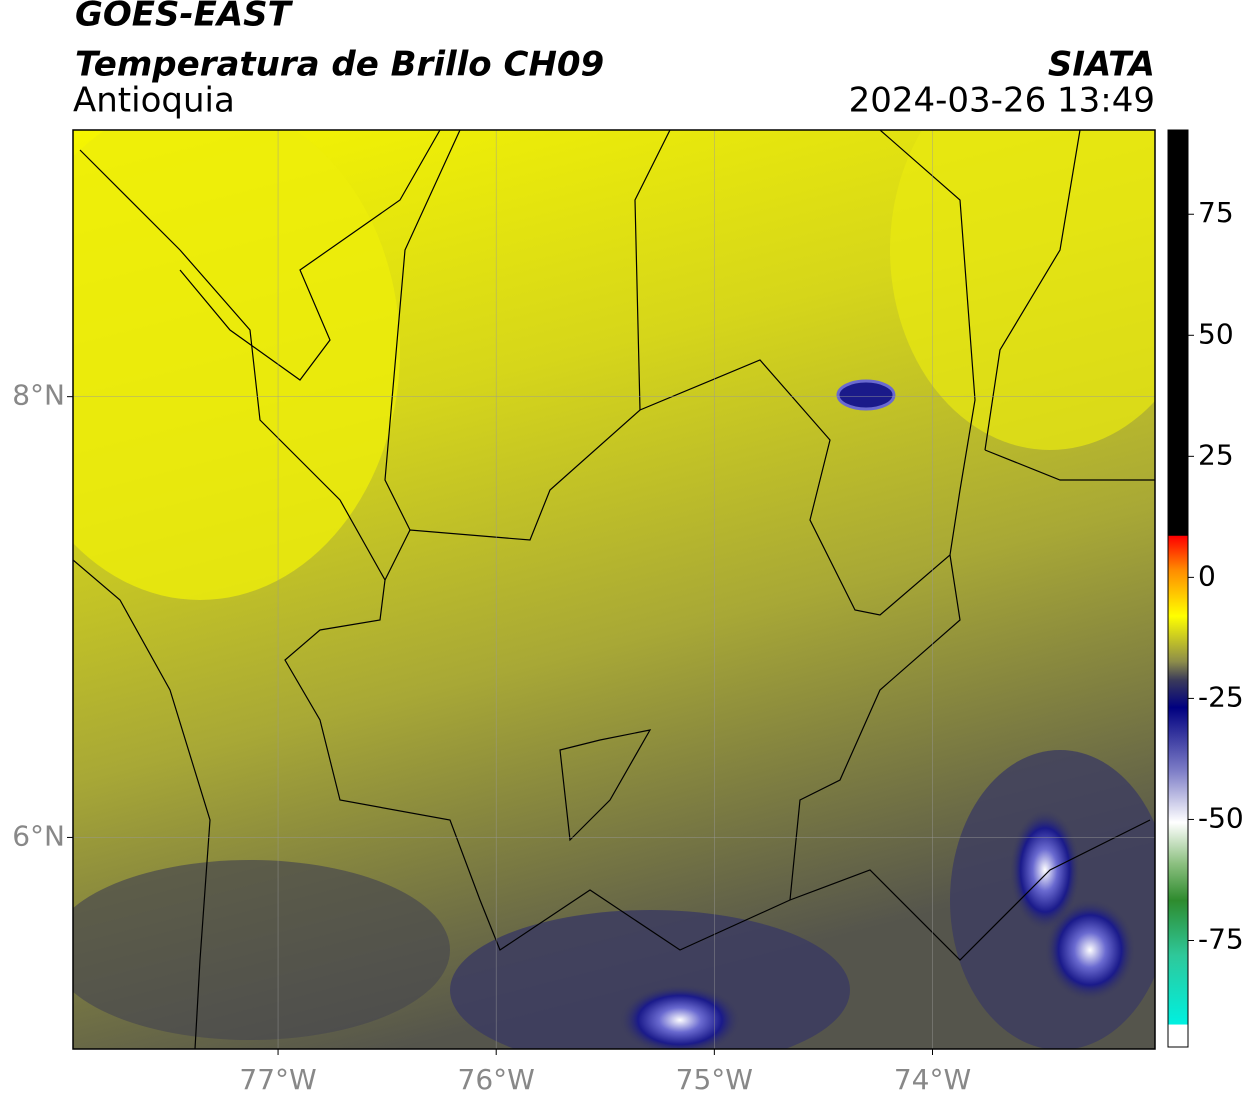 This screenshot has width=1252, height=1099. Describe the element at coordinates (1221, 696) in the screenshot. I see `colorbar-tick-label: -25` at that location.